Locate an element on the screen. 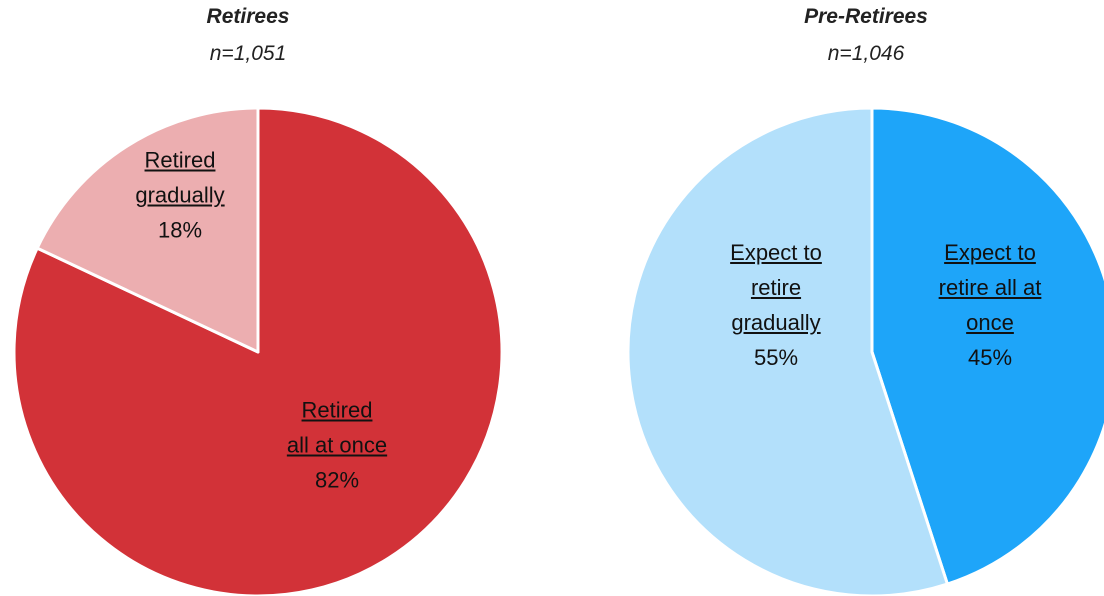  chart-subtitle: n=1,046 is located at coordinates (866, 53).